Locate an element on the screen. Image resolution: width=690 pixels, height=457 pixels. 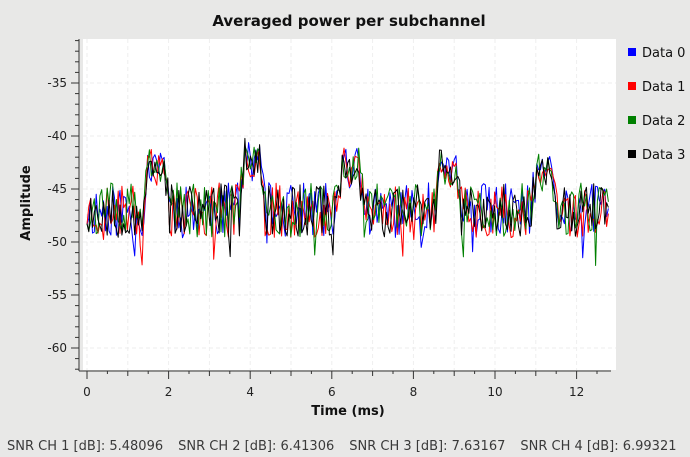
legend-label: Data 1 is located at coordinates (663, 87).